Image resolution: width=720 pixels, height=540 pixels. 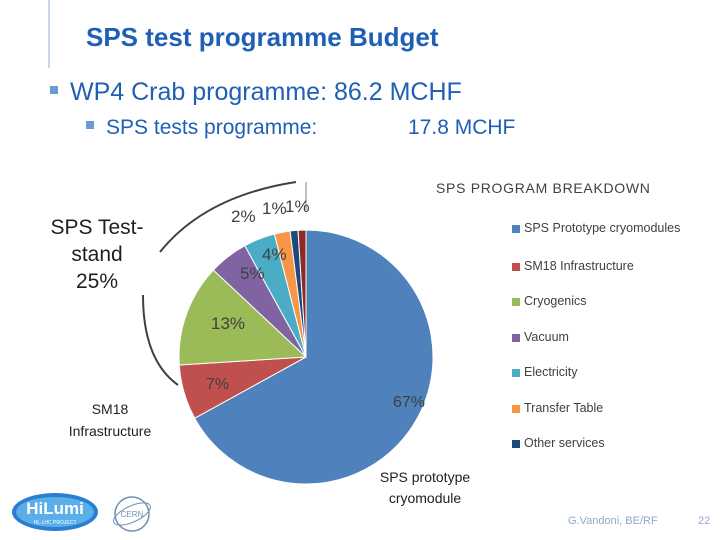 I want to click on pie-slice-label: 13%, so click(x=228, y=323).